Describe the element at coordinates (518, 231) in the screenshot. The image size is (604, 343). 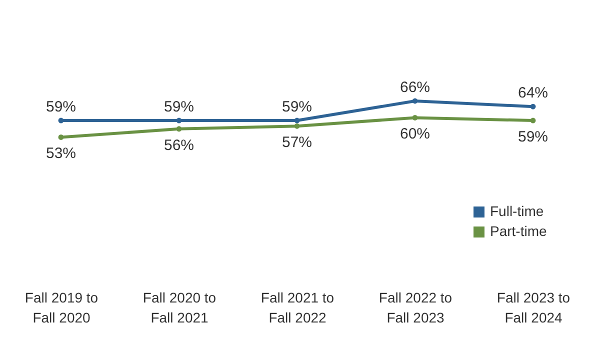
I see `legend-label: Part-time` at that location.